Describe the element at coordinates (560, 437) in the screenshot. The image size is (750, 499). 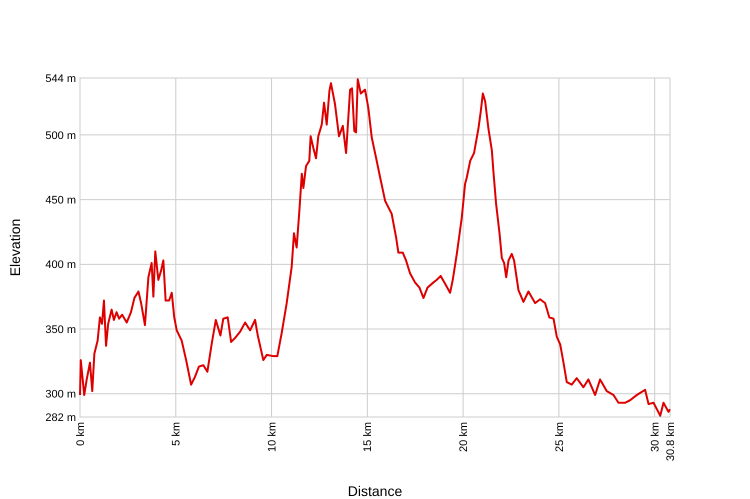
I see `x-tick-label: 25 km` at that location.